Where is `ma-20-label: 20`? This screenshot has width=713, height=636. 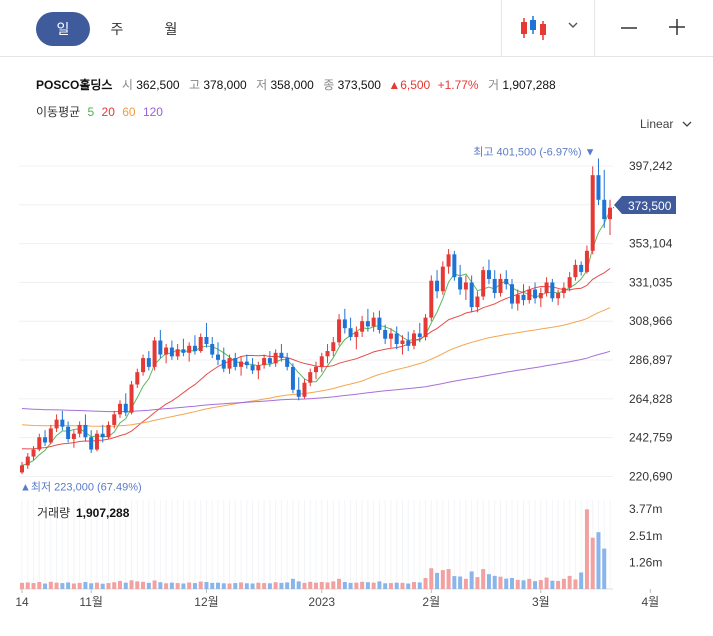
ma-20-label: 20 is located at coordinates (108, 112).